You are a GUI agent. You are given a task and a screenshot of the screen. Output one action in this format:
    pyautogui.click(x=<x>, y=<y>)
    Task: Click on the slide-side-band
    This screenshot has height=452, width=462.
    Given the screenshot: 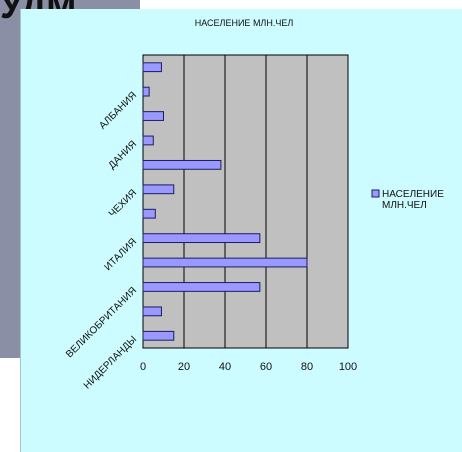 What is the action you would take?
    pyautogui.click(x=11, y=179)
    